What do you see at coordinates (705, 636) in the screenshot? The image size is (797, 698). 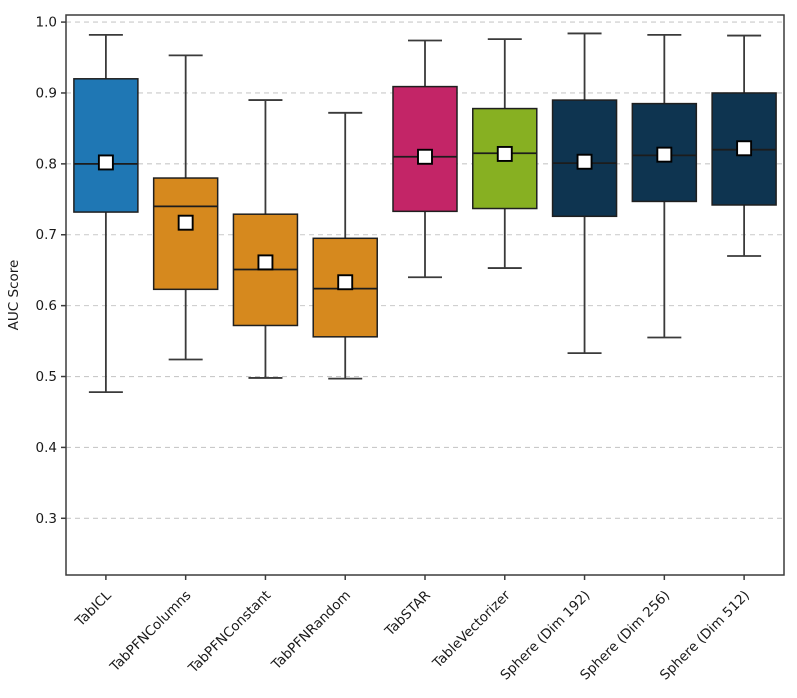 I see `x-tick-label: Sphere (Dim 512)` at bounding box center [705, 636].